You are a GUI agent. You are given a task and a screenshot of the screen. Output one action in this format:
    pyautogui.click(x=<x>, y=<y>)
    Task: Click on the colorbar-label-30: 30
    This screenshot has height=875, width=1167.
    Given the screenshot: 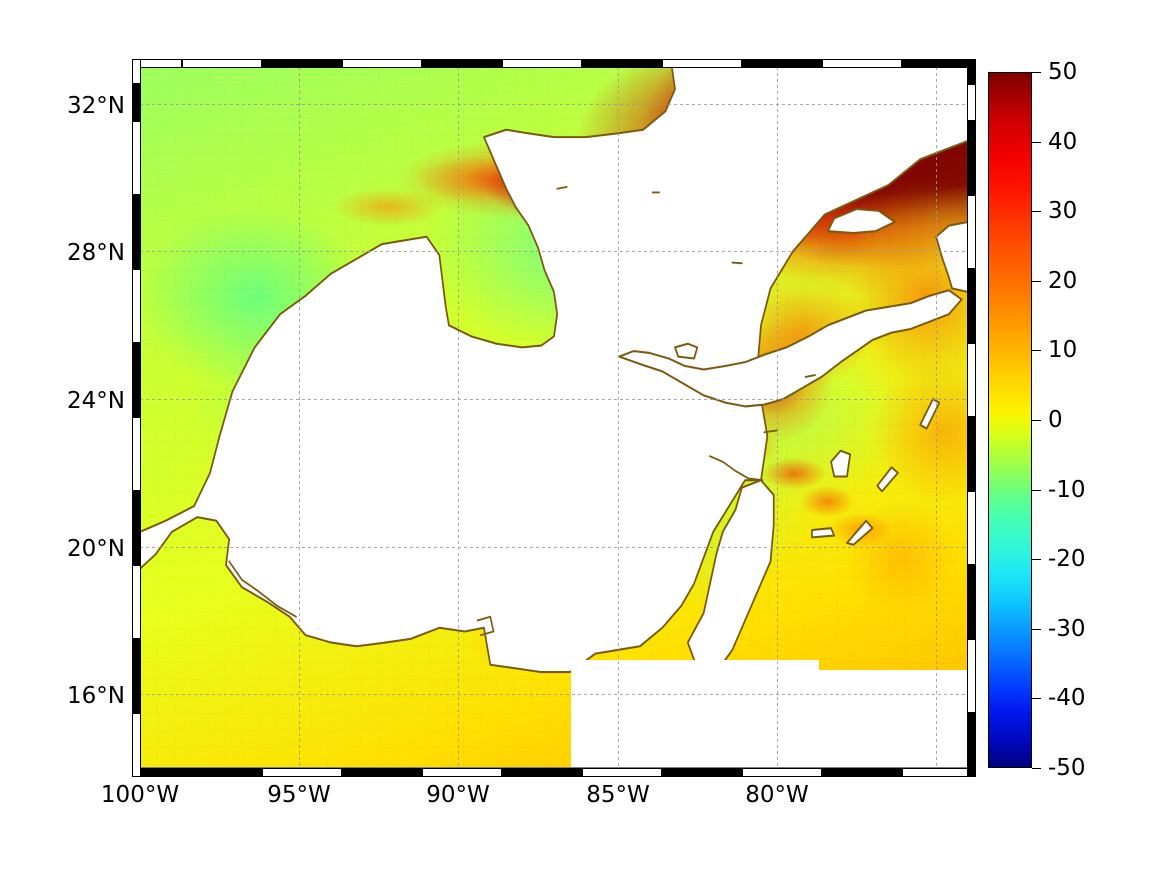 What is the action you would take?
    pyautogui.click(x=1063, y=211)
    